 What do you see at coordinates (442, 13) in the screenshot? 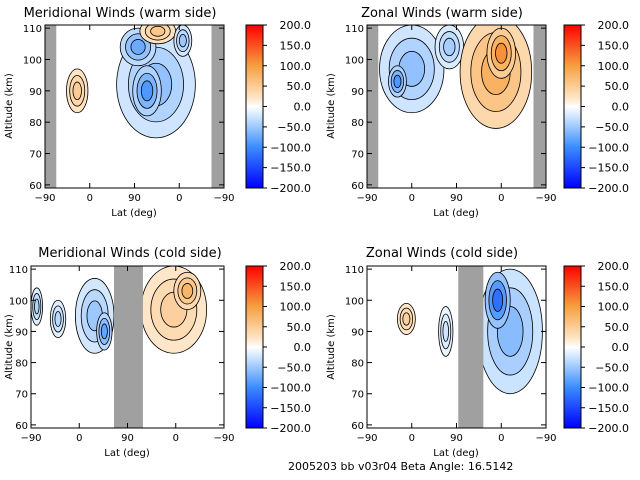
I see `panel-title: Zonal Winds (warm side)` at bounding box center [442, 13].